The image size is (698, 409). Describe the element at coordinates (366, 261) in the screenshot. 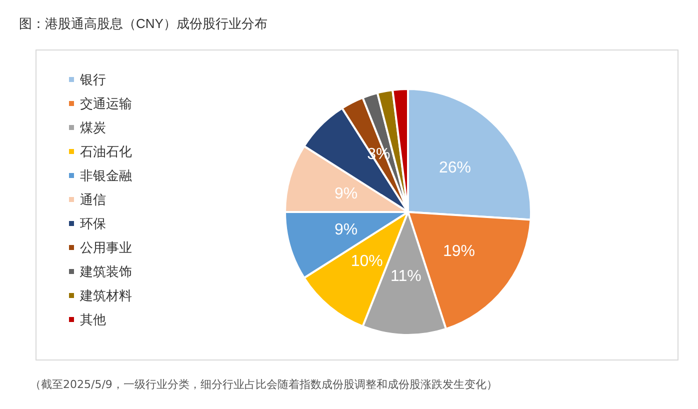

I see `data-label: 10%` at that location.